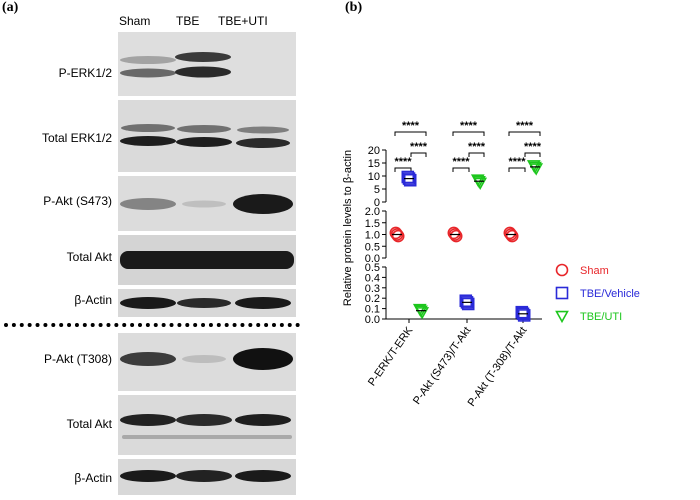 This screenshot has height=500, width=700. Describe the element at coordinates (207, 64) in the screenshot. I see `blot-p-erk` at that location.